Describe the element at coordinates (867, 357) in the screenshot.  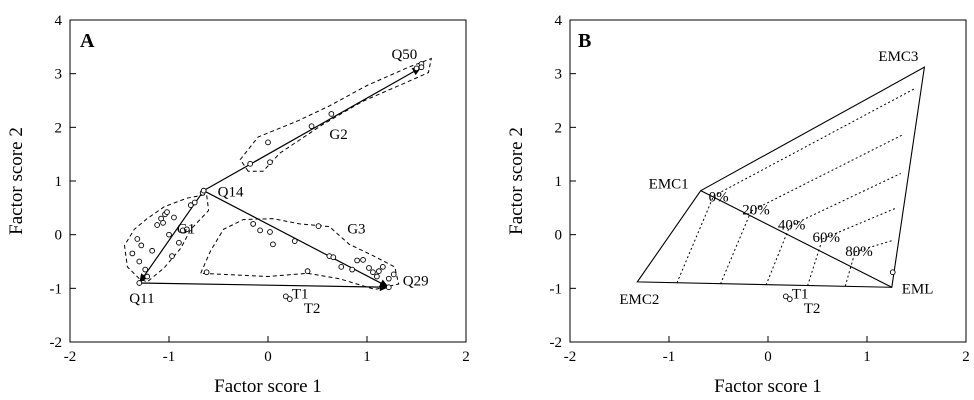
I see `x-tick-label-b: 1` at that location.